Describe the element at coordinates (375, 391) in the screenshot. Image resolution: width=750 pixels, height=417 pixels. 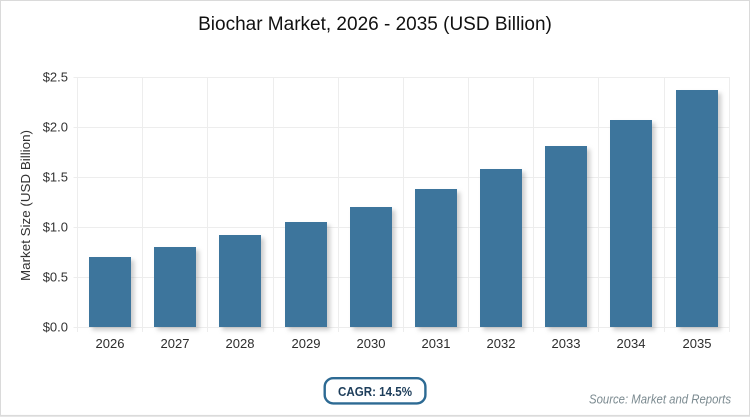
I see `svg-text: CAGR: 14.5%` at that location.